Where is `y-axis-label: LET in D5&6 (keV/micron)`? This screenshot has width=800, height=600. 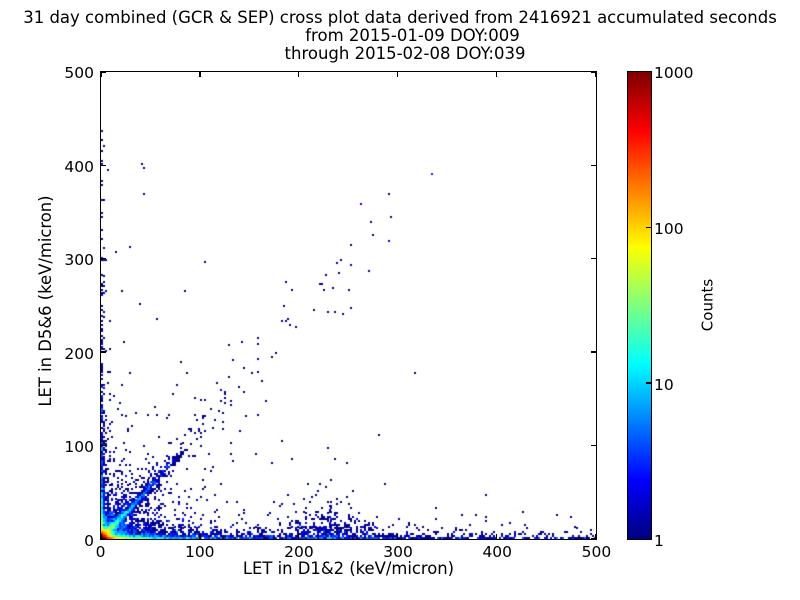 y-axis-label: LET in D5&6 (keV/micron) is located at coordinates (45, 301).